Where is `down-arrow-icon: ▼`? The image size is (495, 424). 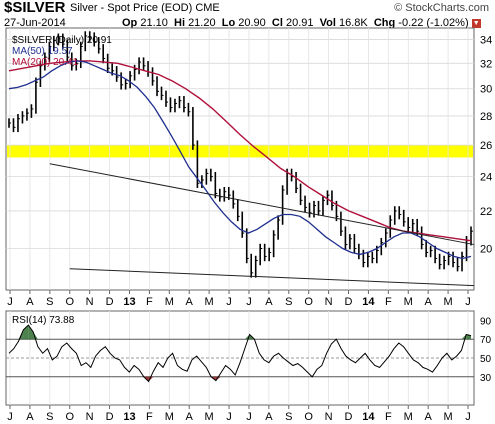
down-arrow-icon: ▼ is located at coordinates (476, 23).